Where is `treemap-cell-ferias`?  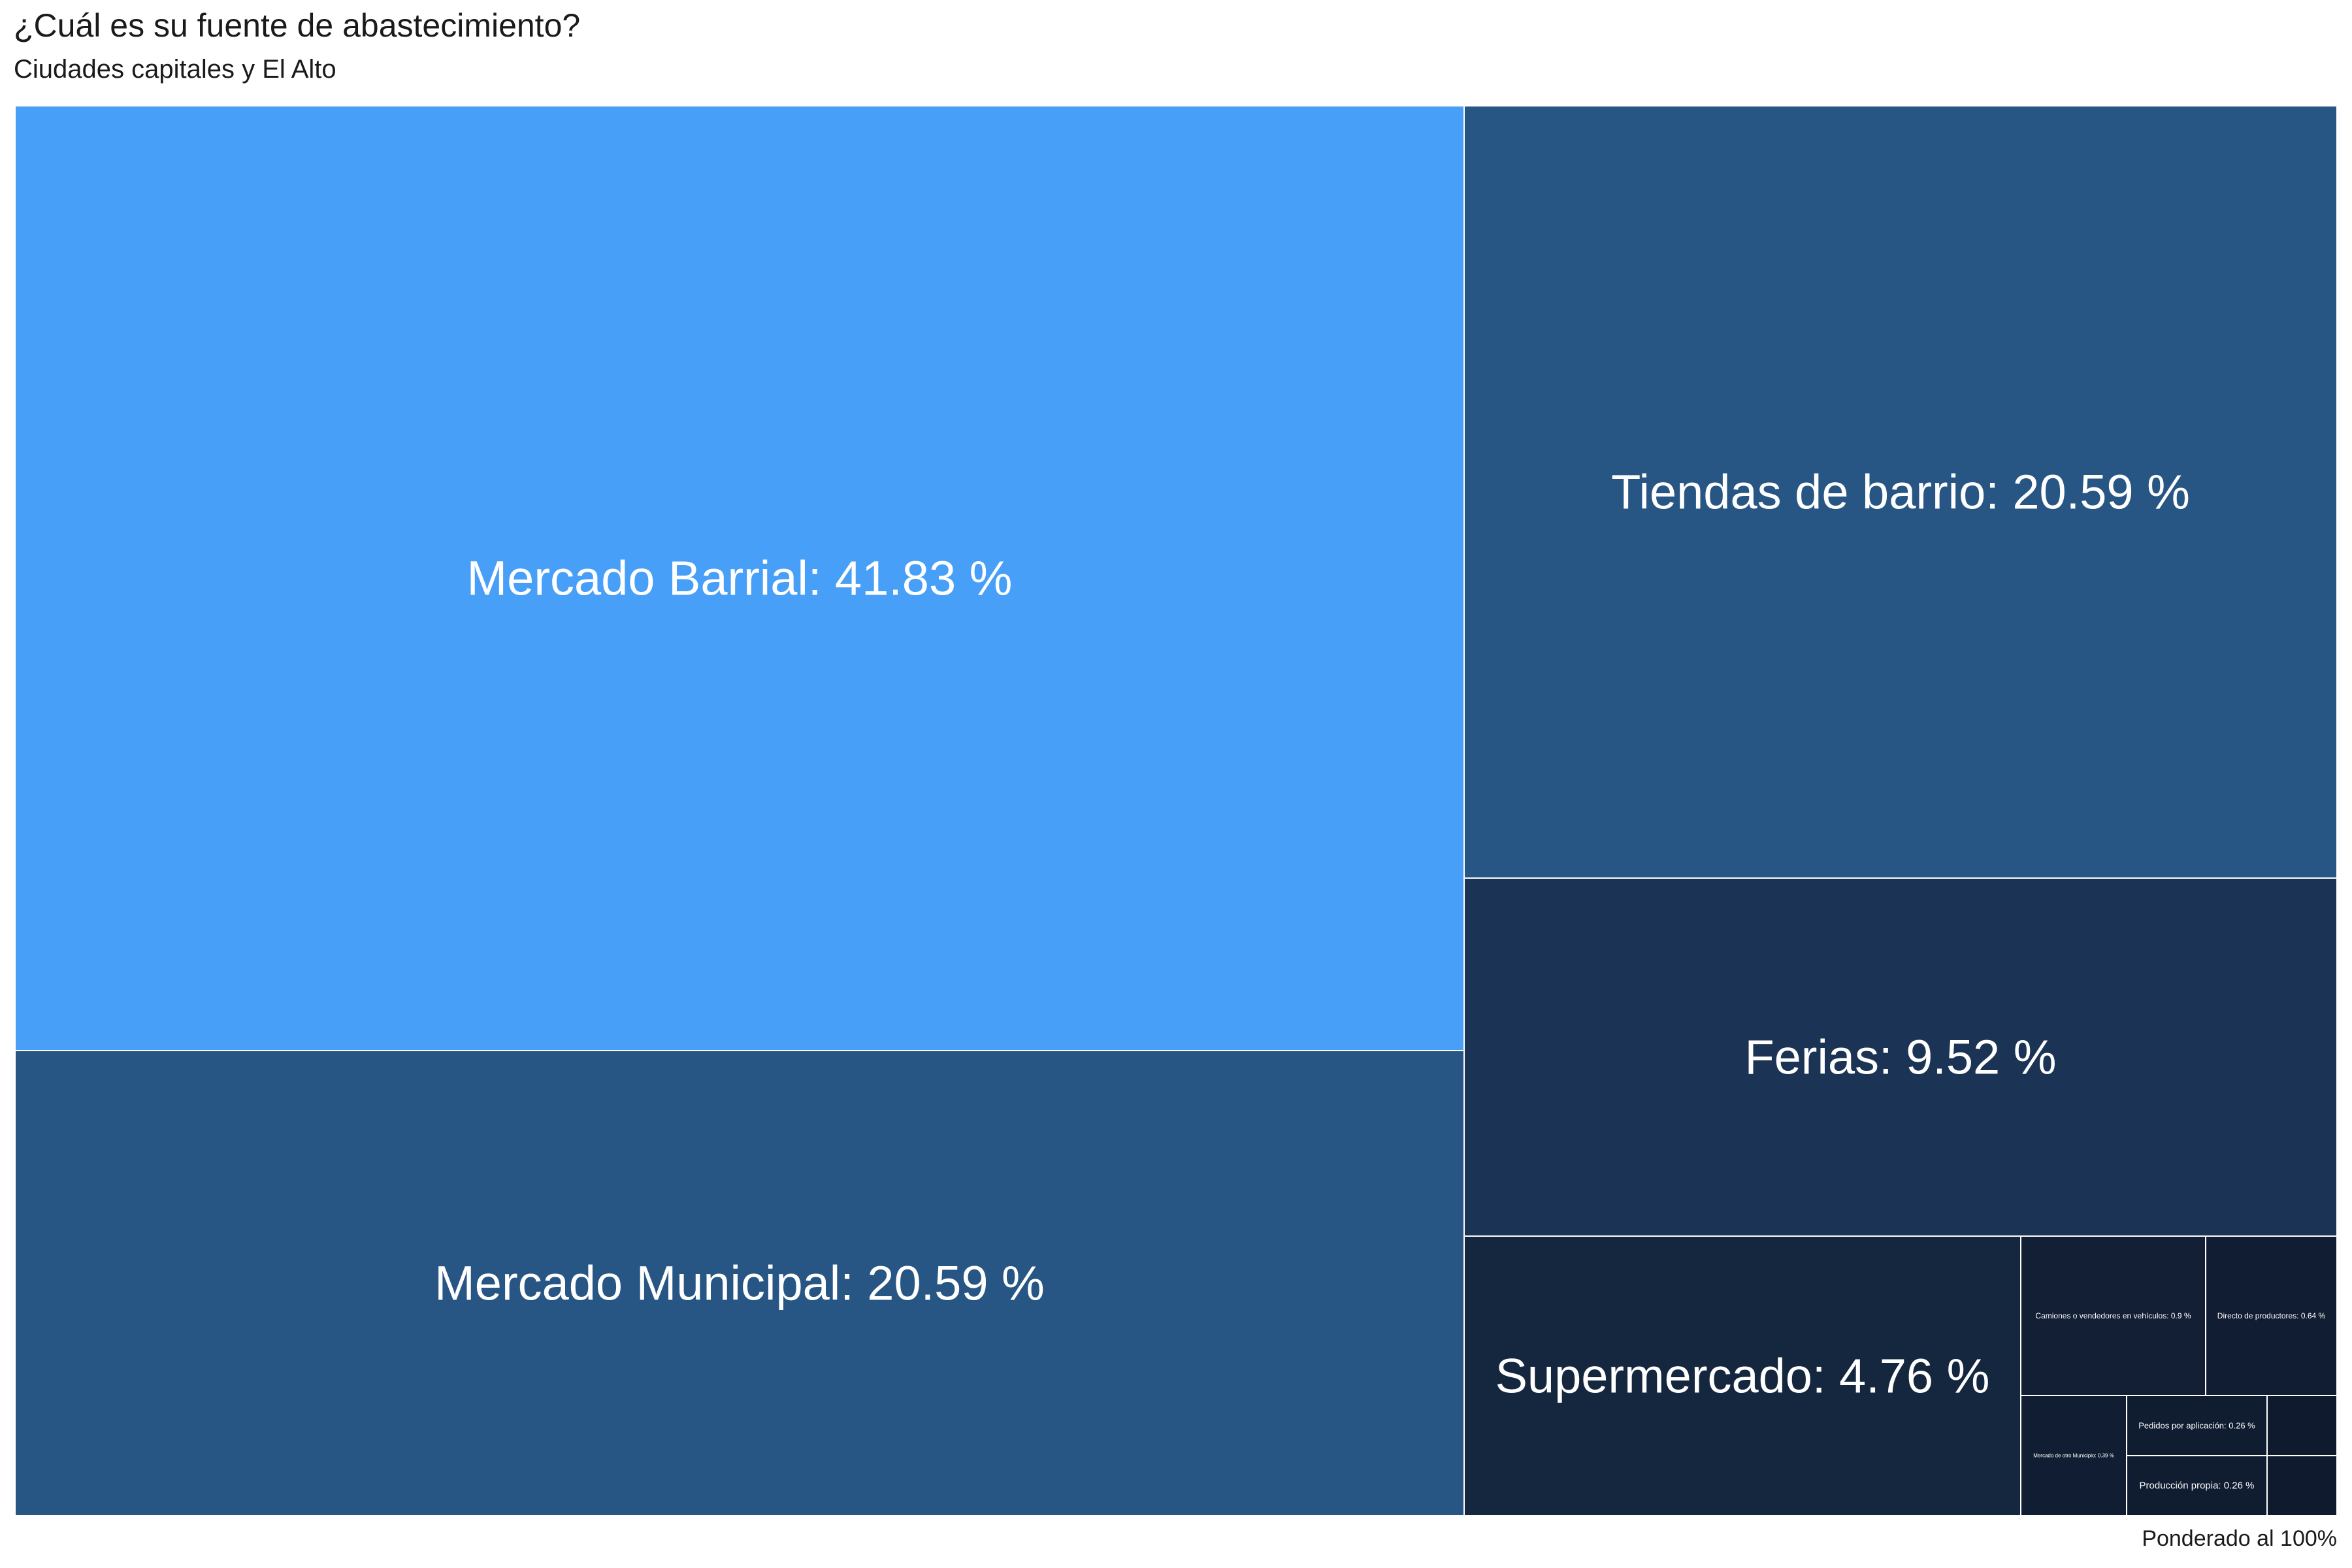 treemap-cell-ferias is located at coordinates (1900, 1057).